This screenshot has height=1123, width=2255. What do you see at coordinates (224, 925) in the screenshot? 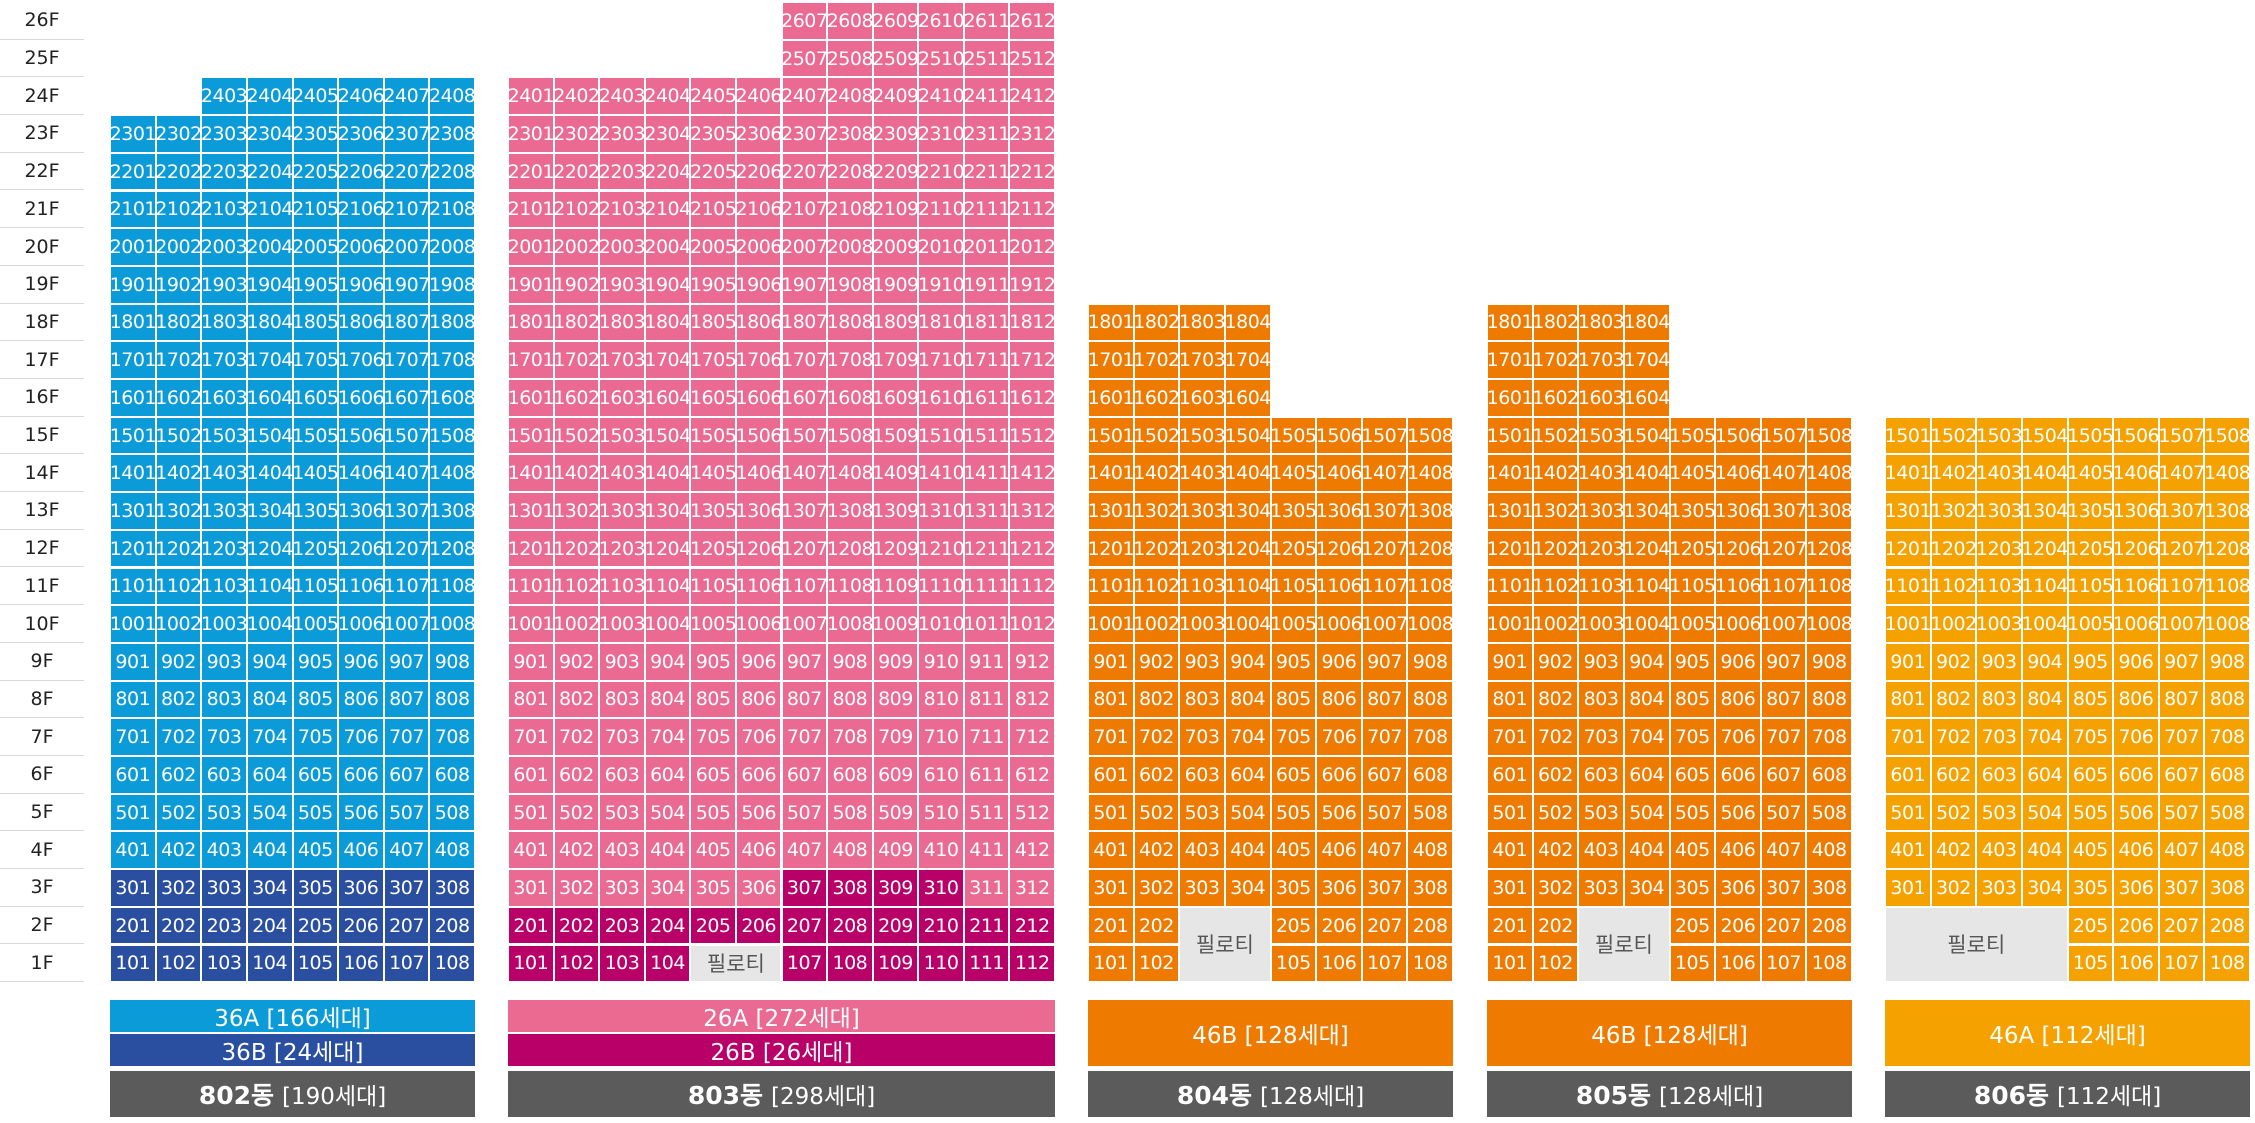
I see `unit-cell: 203` at bounding box center [224, 925].